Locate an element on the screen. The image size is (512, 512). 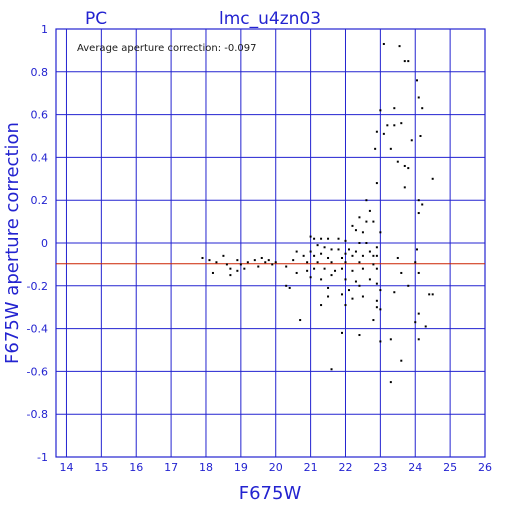
x-tick-label: 24 is located at coordinates (415, 467).